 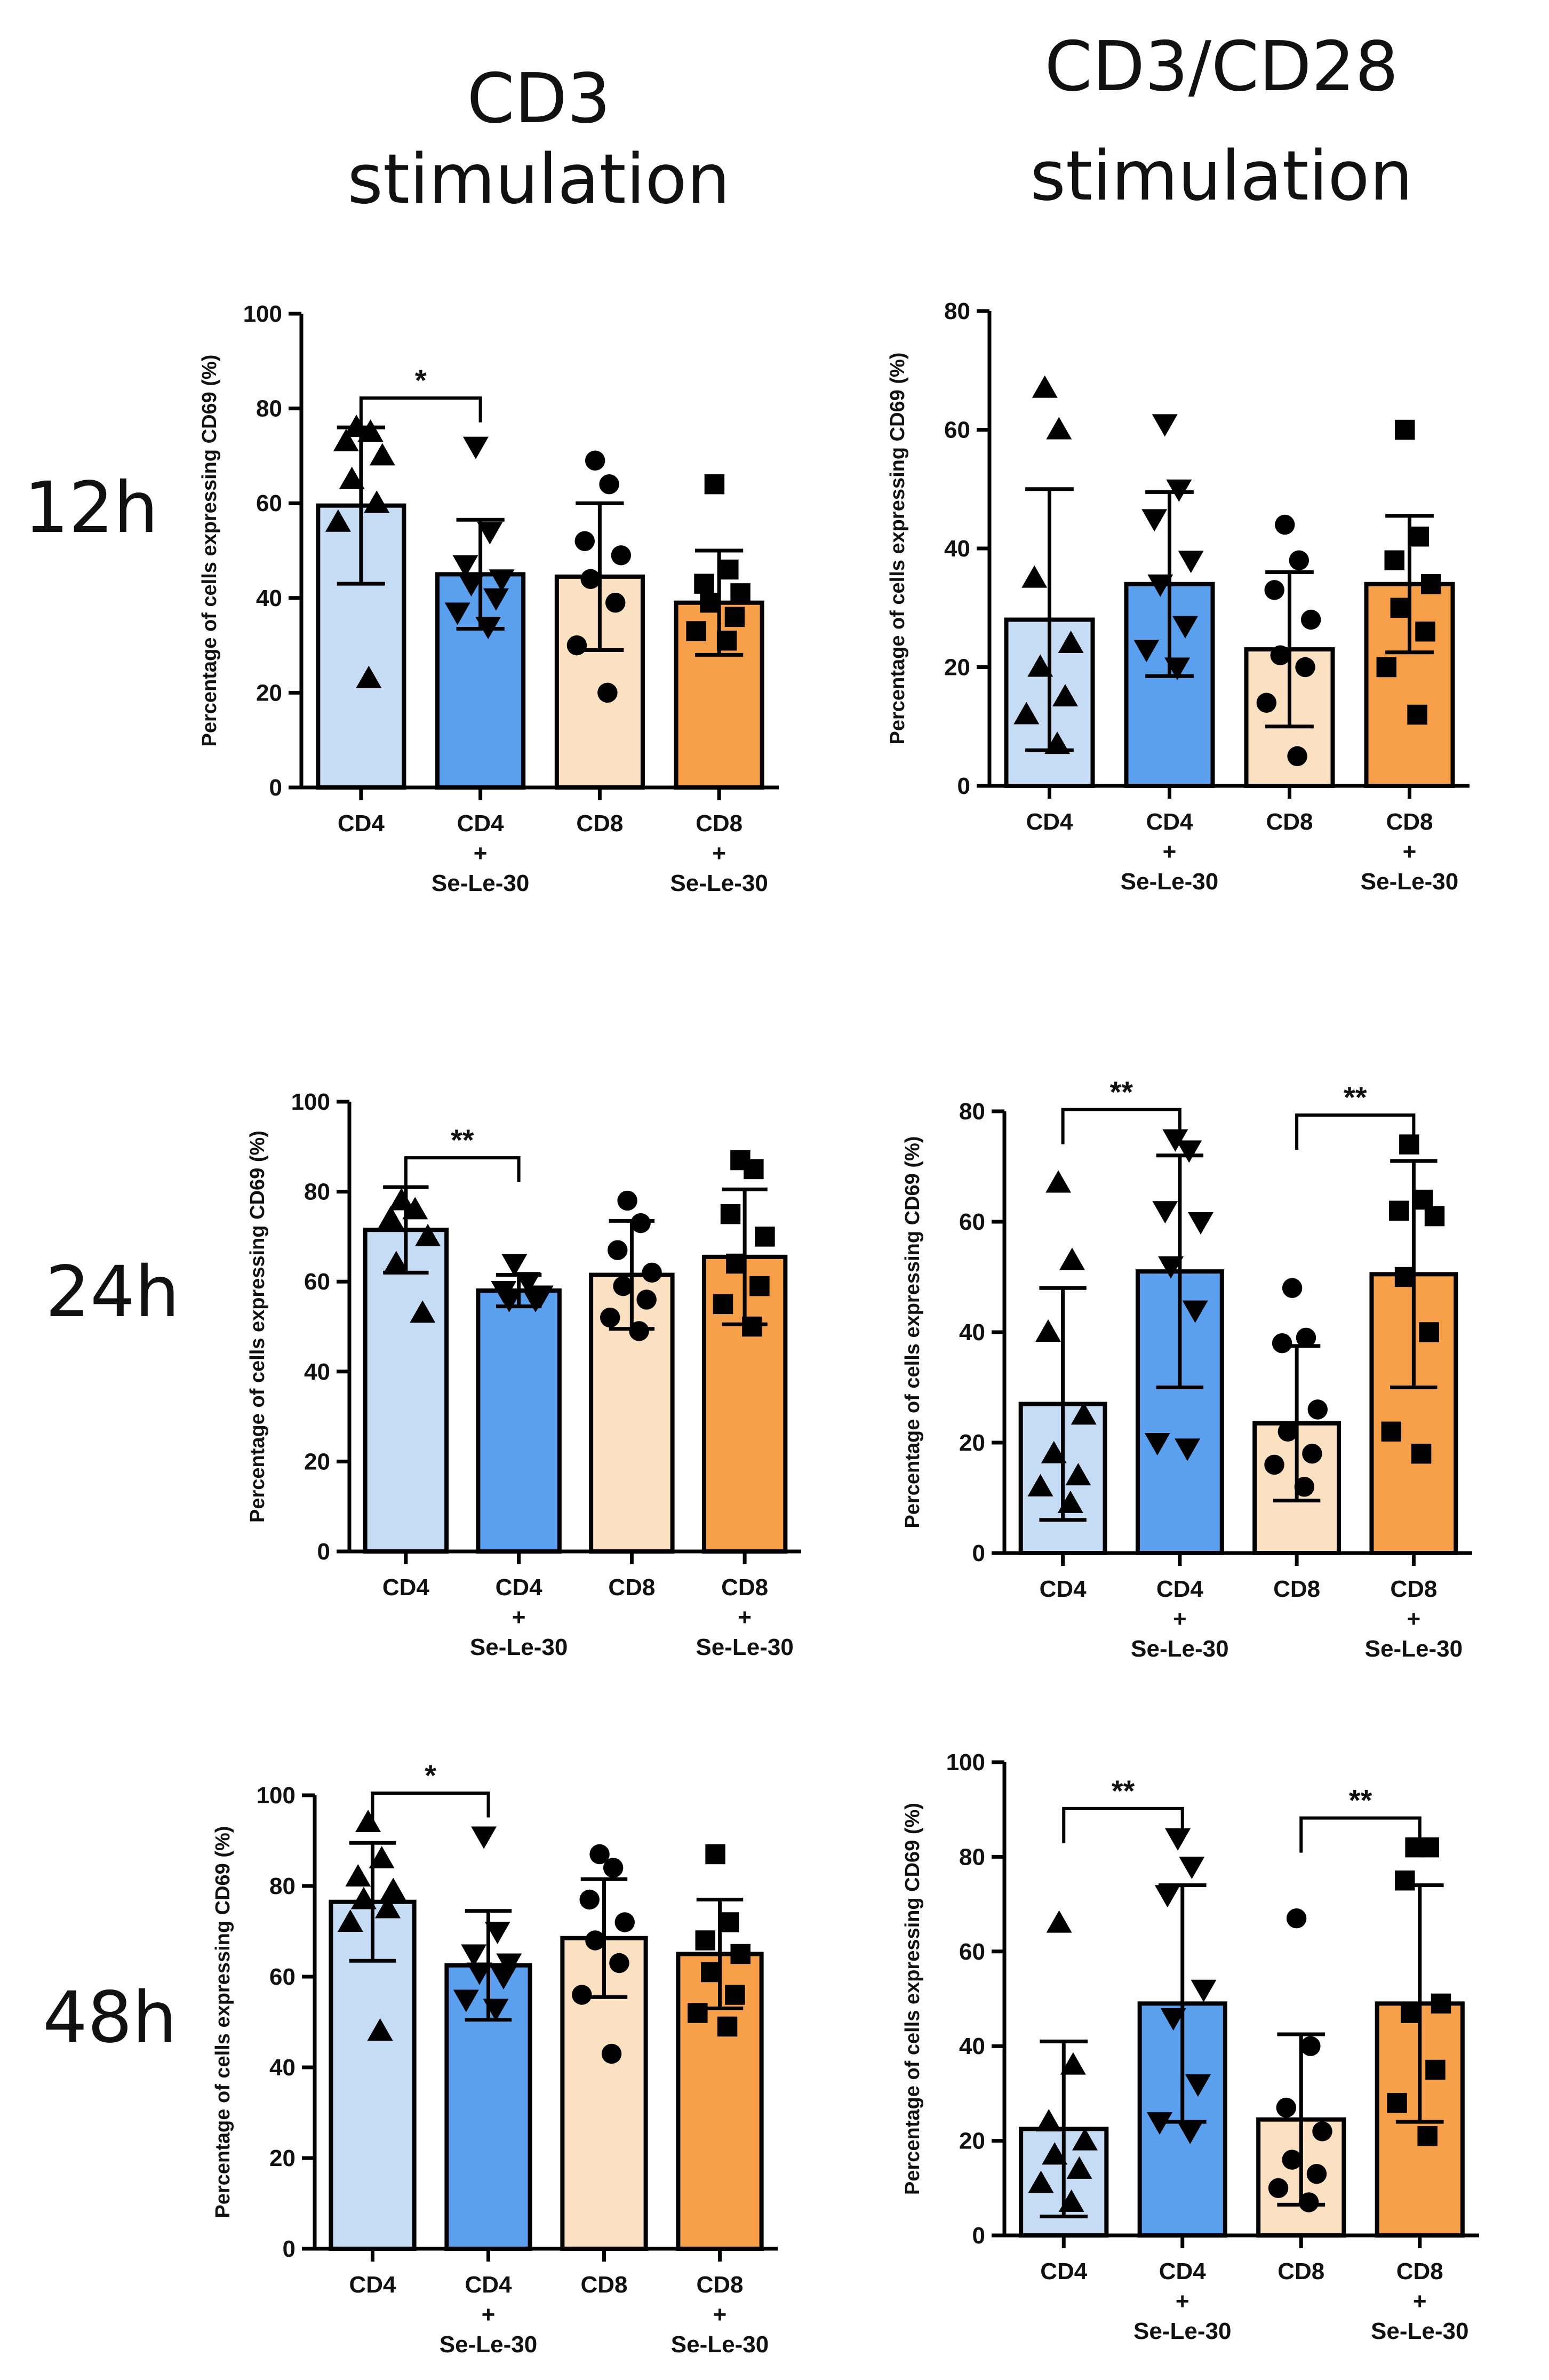 I want to click on x-tick-label: CD4 + Se-Le-30, so click(x=488, y=2315).